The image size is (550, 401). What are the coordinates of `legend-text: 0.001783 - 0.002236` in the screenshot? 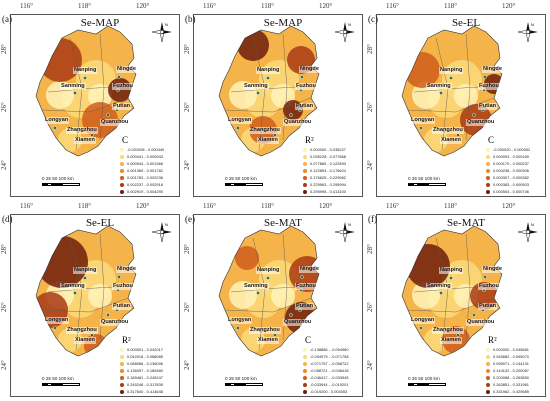 It's located at (145, 177).